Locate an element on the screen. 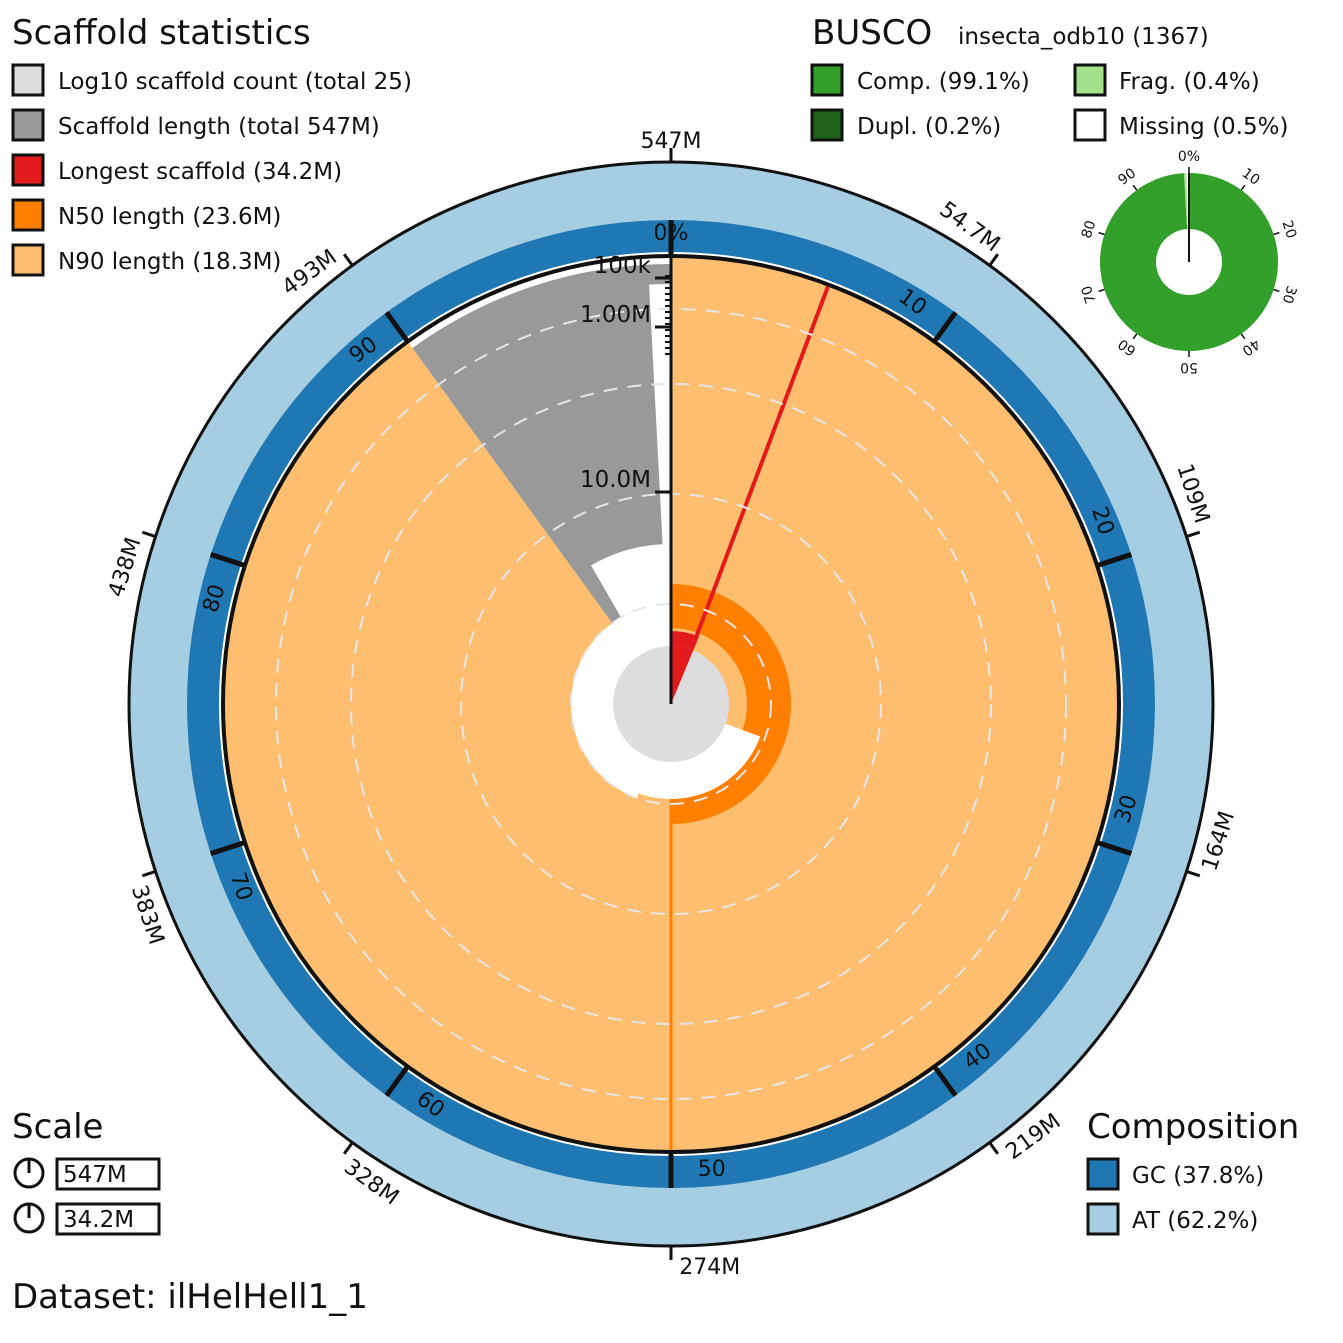 The width and height of the screenshot is (1343, 1343). radial-axis-label: 1.00M is located at coordinates (615, 315).